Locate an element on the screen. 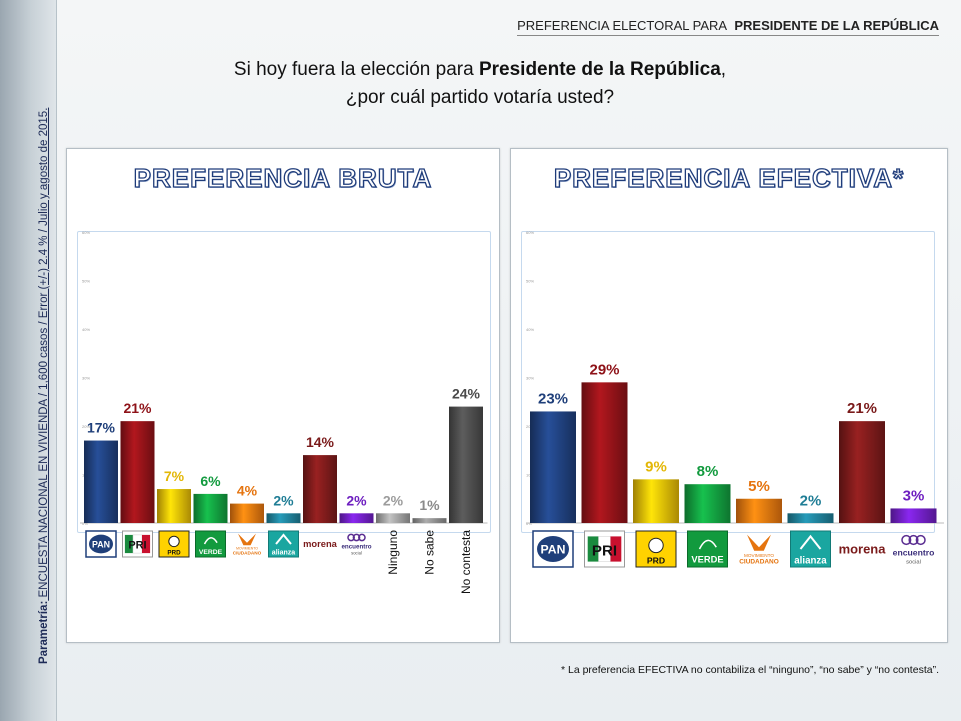 Image resolution: width=961 pixels, height=721 pixels. data-label: 9% is located at coordinates (656, 466).